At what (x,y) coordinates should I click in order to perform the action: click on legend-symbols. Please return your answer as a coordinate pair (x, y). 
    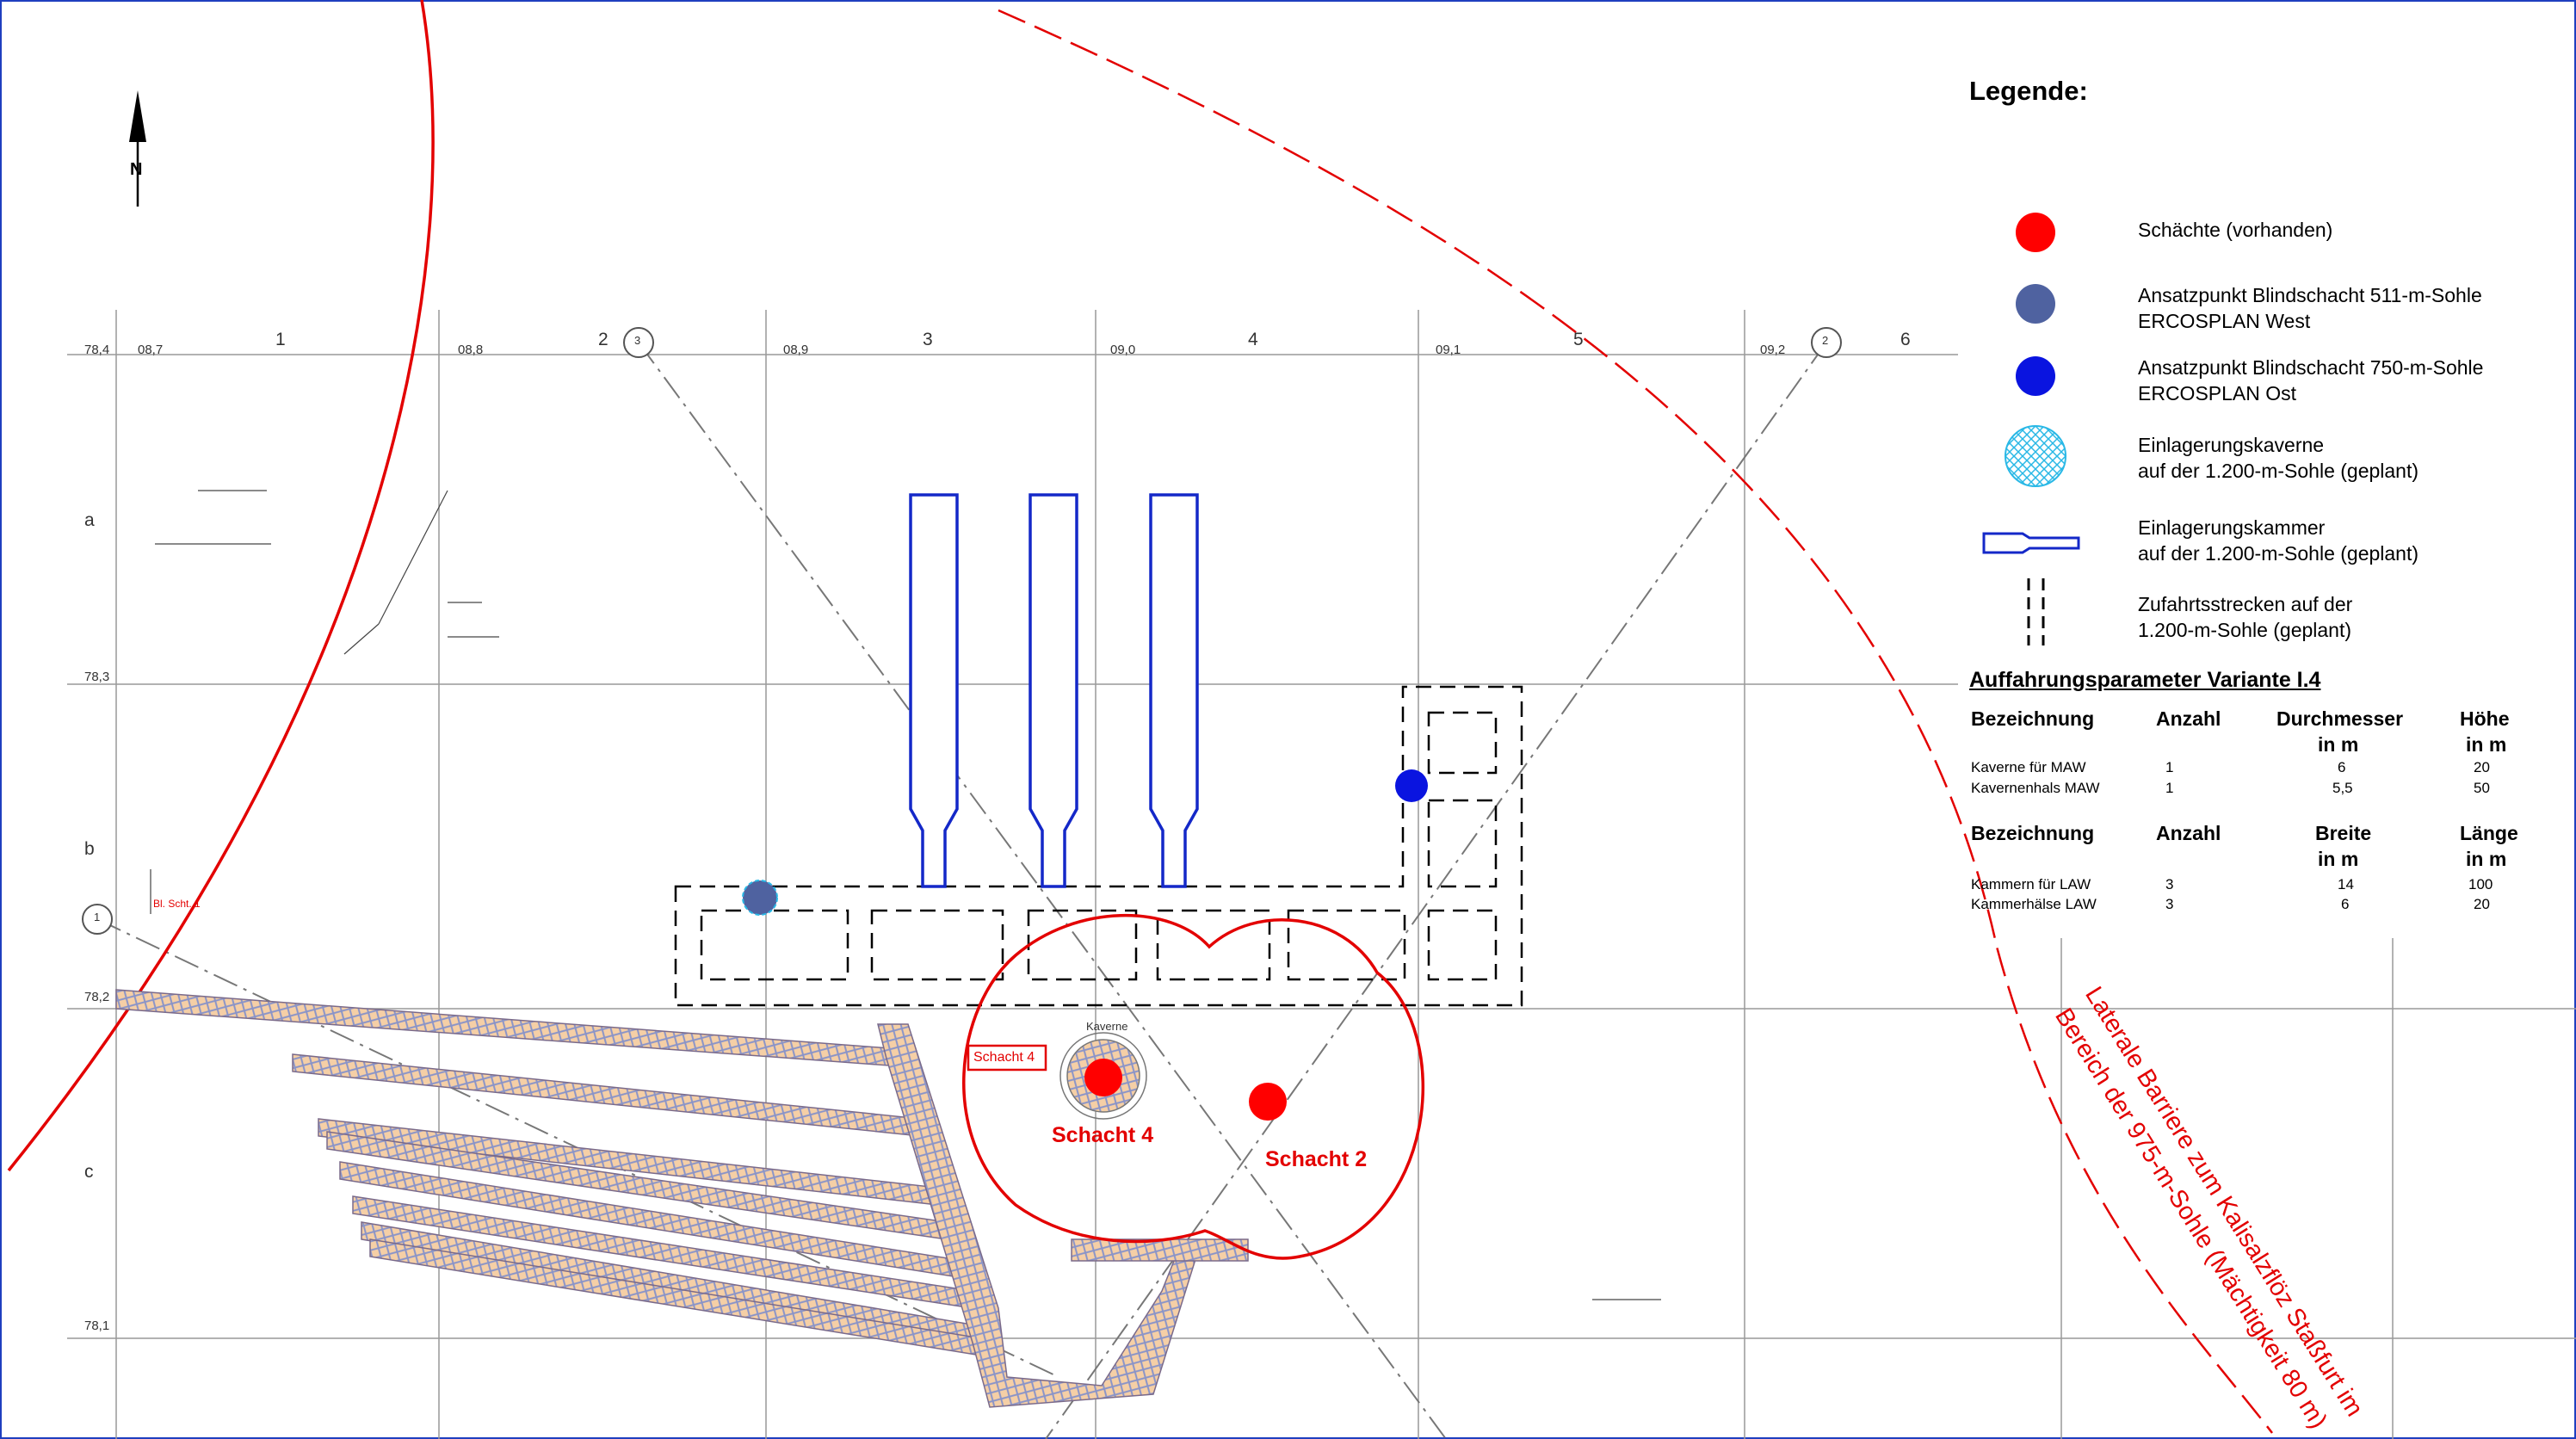
    Looking at the image, I should click on (2031, 429).